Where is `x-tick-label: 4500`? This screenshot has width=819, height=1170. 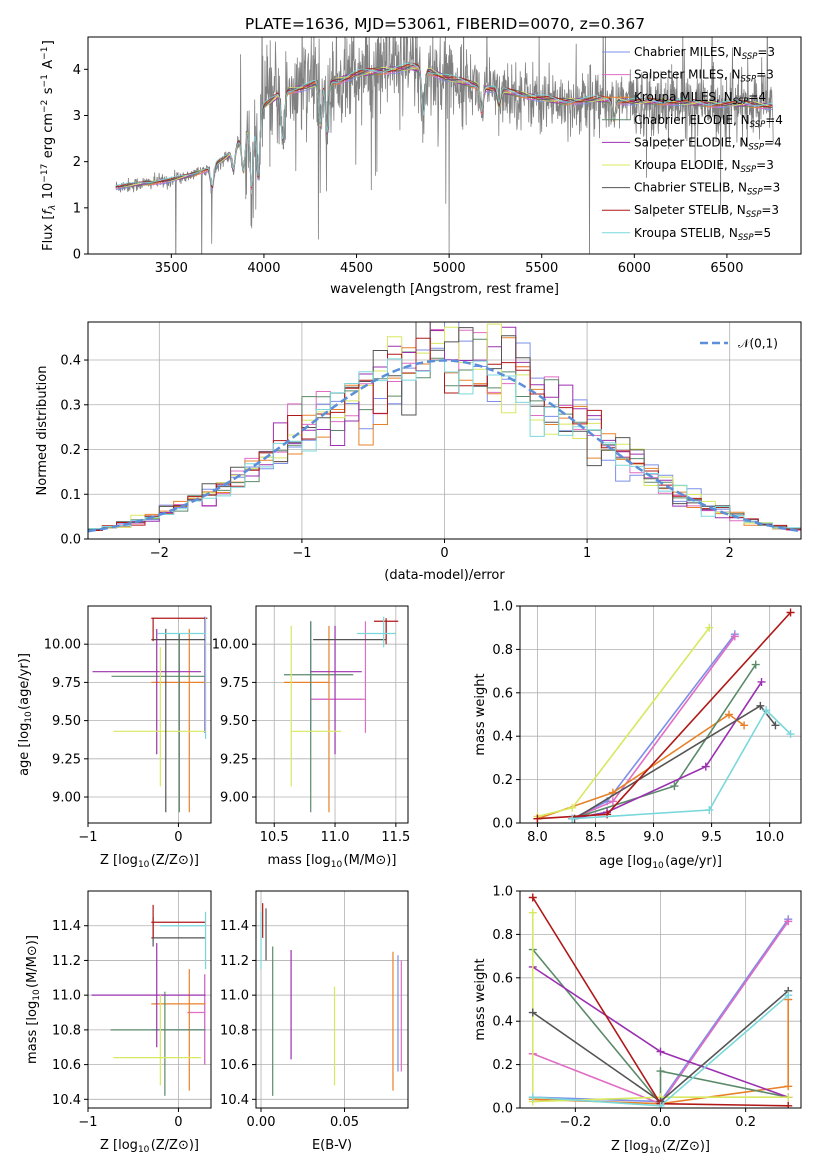 x-tick-label: 4500 is located at coordinates (356, 268).